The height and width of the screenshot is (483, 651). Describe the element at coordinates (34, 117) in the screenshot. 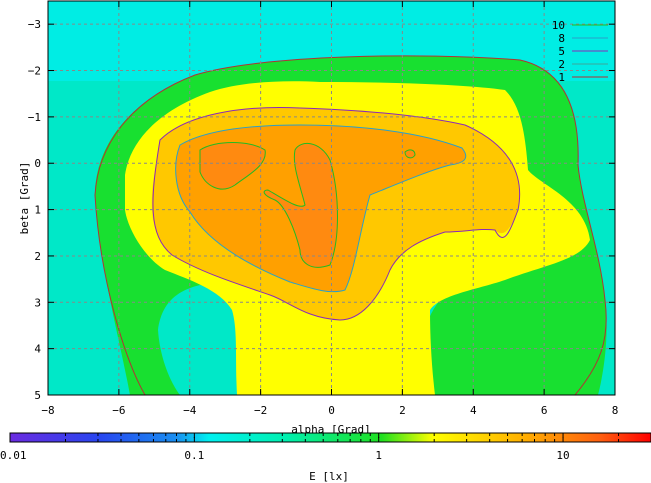

I see `y-tick-label: −1` at that location.